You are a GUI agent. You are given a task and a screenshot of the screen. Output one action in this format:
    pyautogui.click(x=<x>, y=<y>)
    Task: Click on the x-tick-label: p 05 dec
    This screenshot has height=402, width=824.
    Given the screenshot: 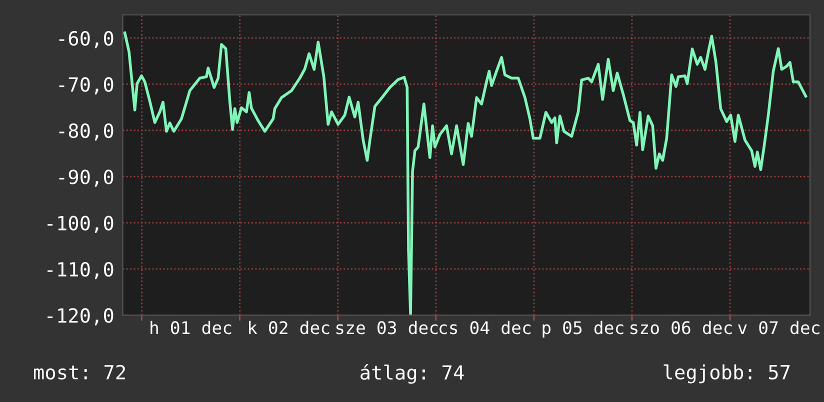 What is the action you would take?
    pyautogui.click(x=583, y=329)
    